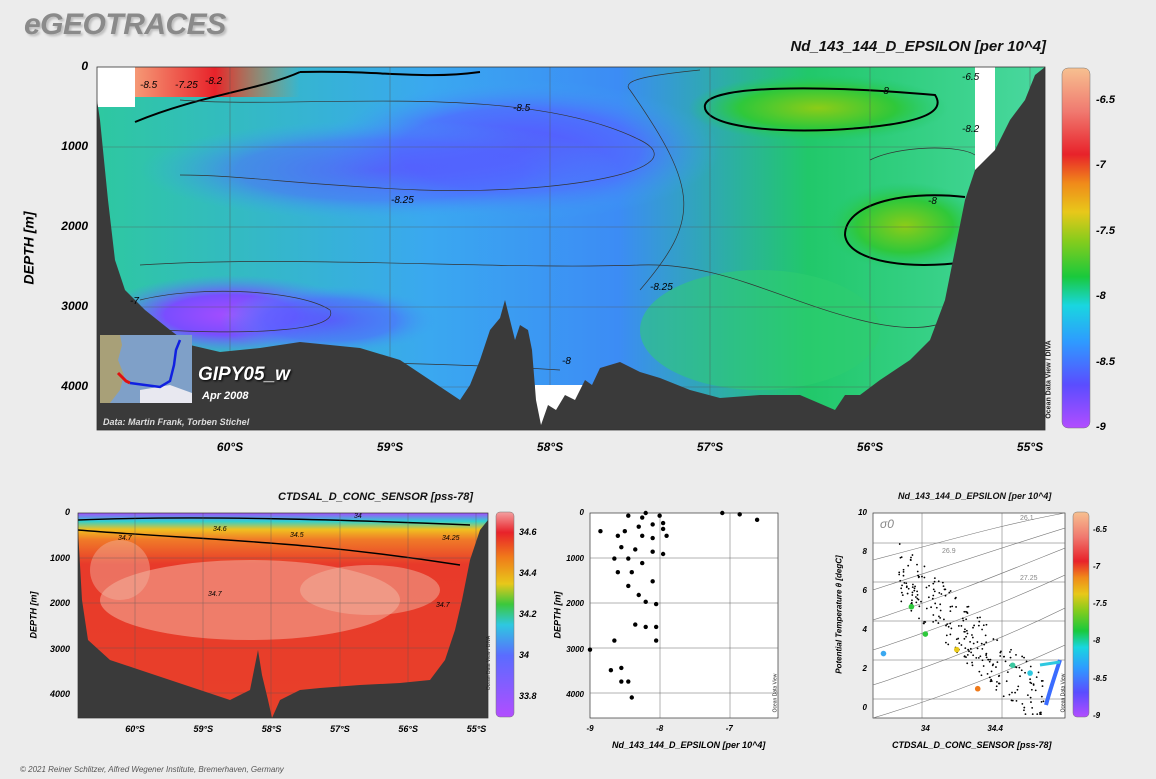  I want to click on main-colorbar-tick: -7, so click(1101, 165).